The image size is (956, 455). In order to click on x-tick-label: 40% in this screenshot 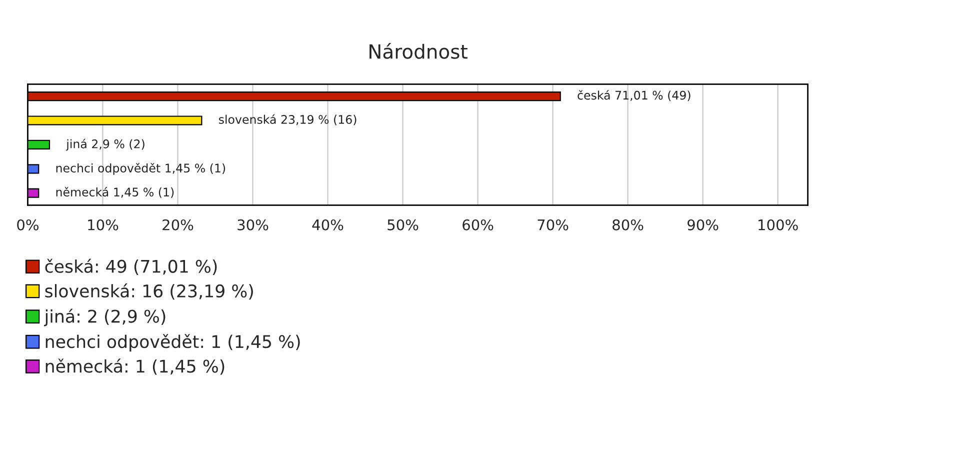, I will do `click(328, 224)`.